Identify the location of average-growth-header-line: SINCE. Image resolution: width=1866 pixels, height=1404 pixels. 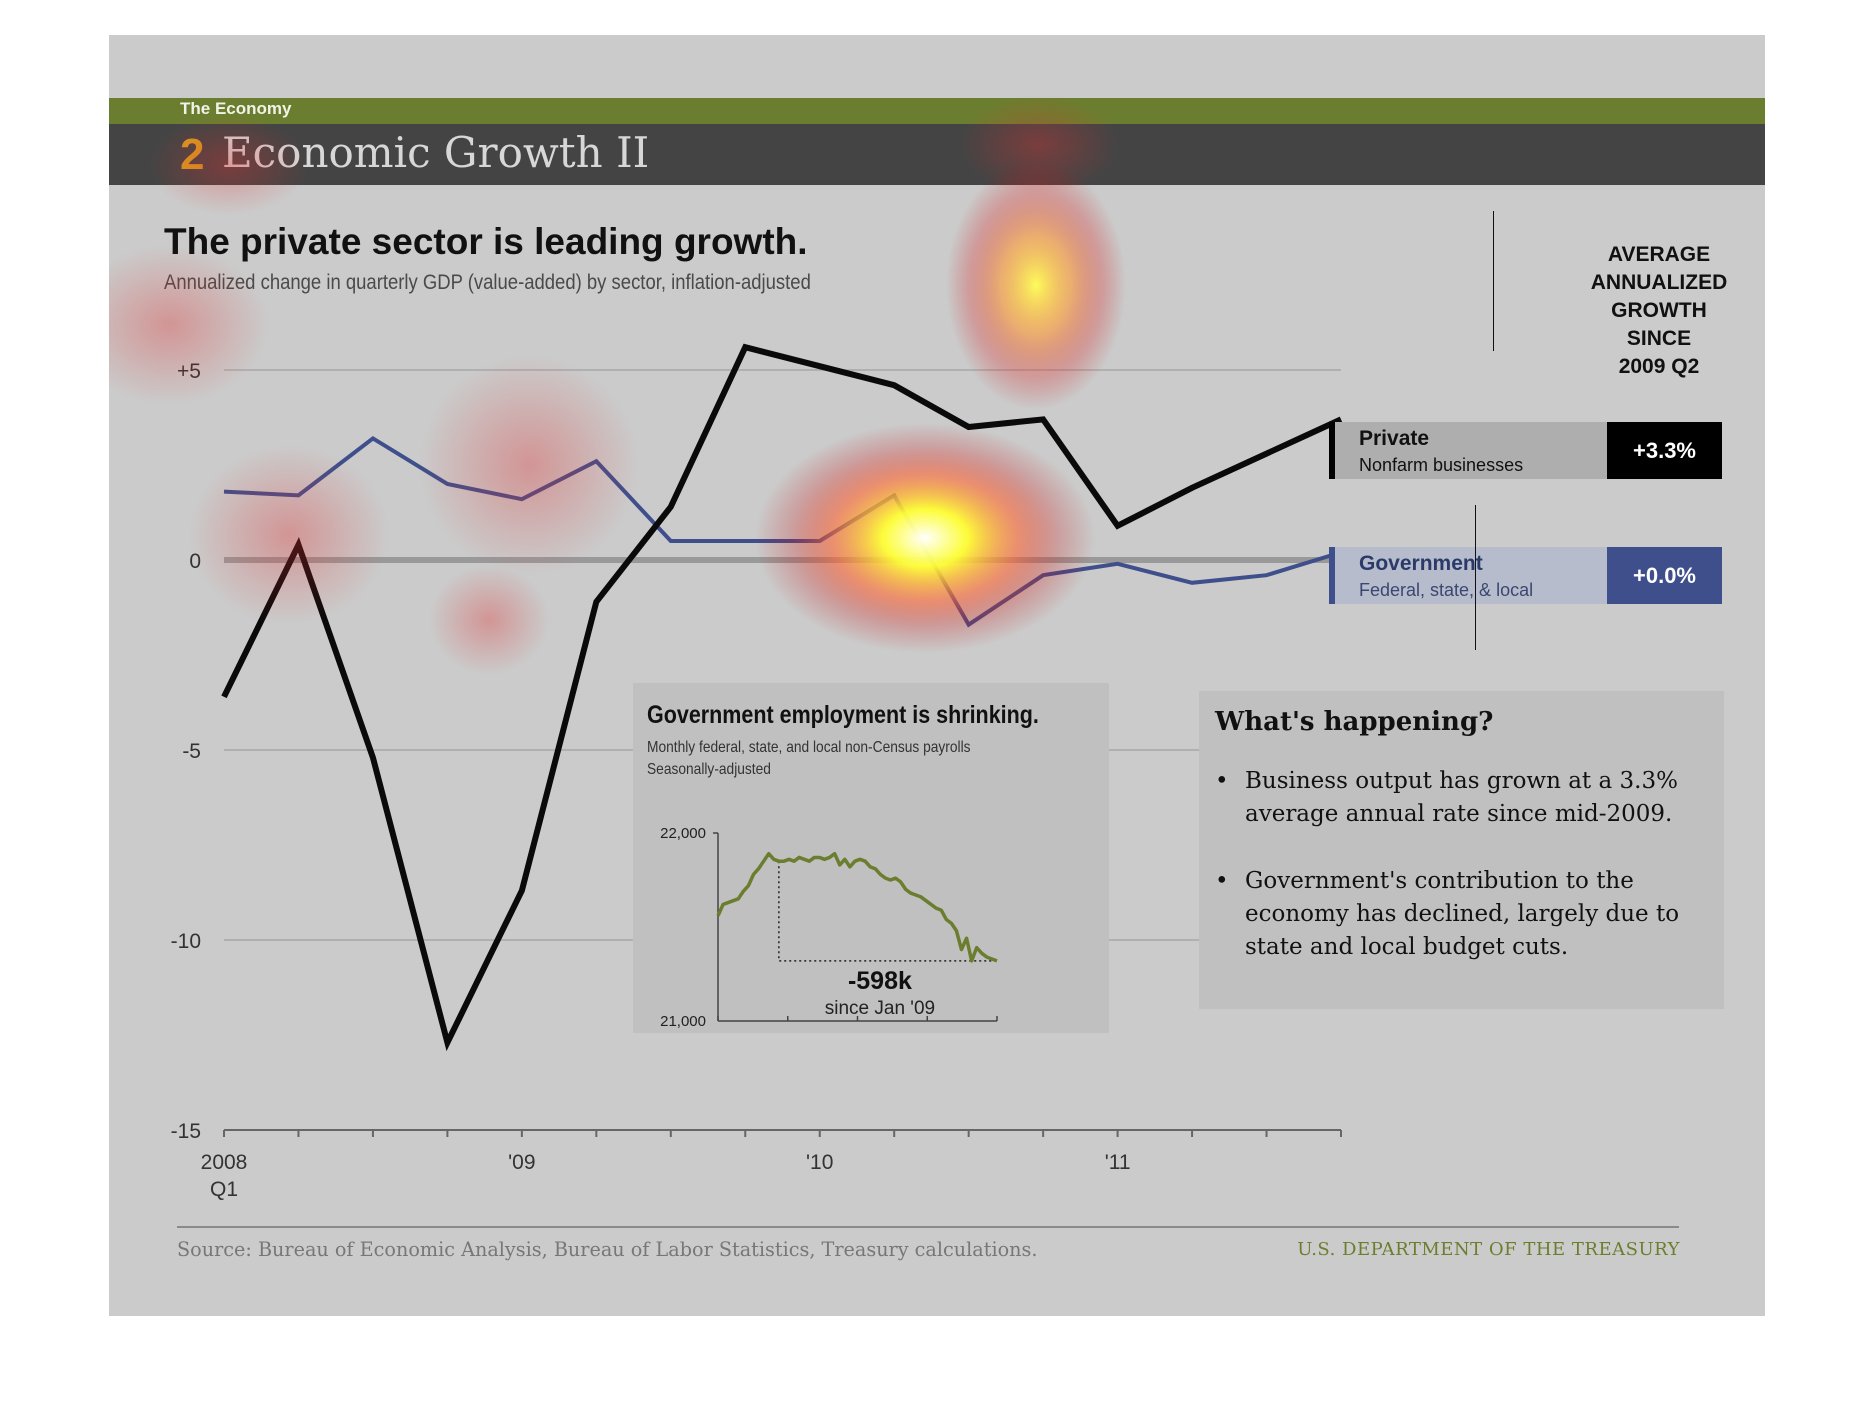
(1659, 338).